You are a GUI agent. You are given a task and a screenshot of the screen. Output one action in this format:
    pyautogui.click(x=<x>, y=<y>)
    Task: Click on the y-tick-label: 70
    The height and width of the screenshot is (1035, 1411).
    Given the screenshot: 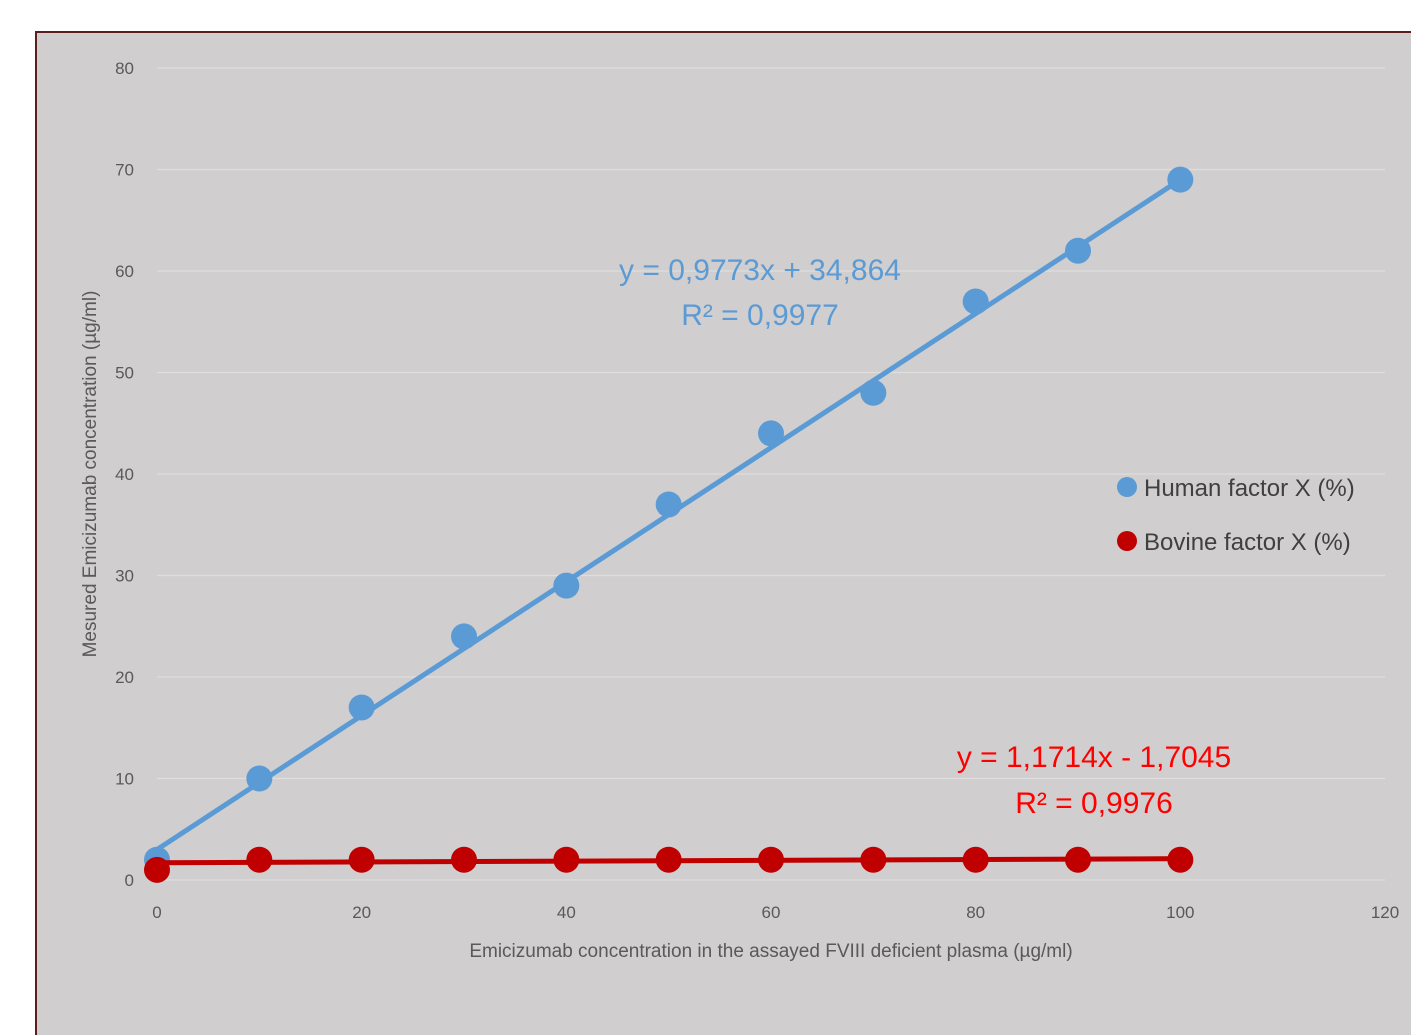 What is the action you would take?
    pyautogui.click(x=124, y=170)
    